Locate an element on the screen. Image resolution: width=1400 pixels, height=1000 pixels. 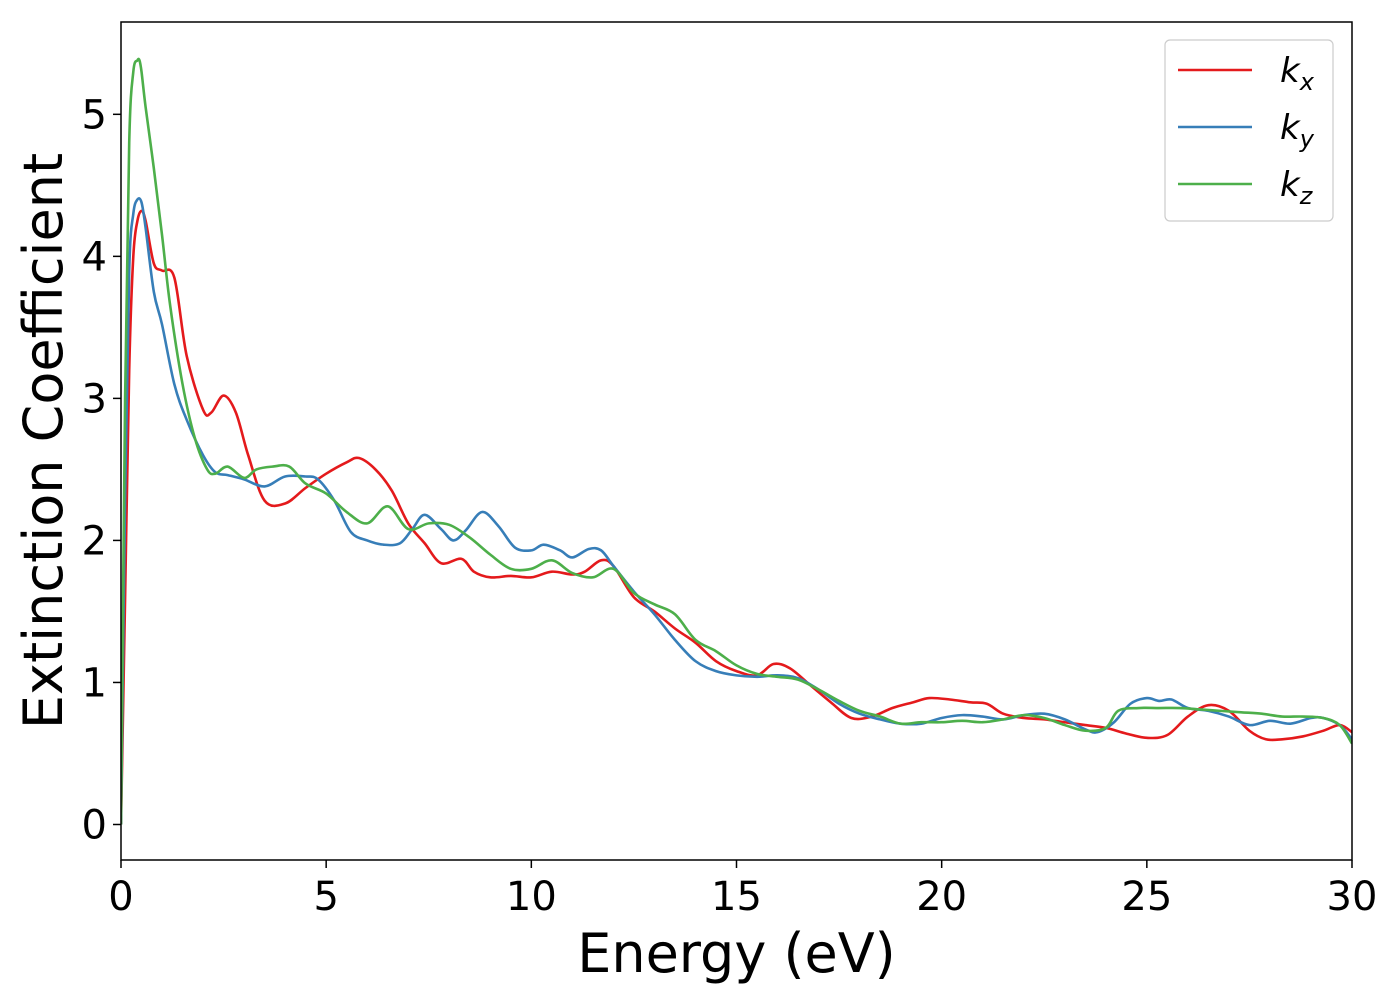
legend-label-ky: ky is located at coordinates (1297, 130).